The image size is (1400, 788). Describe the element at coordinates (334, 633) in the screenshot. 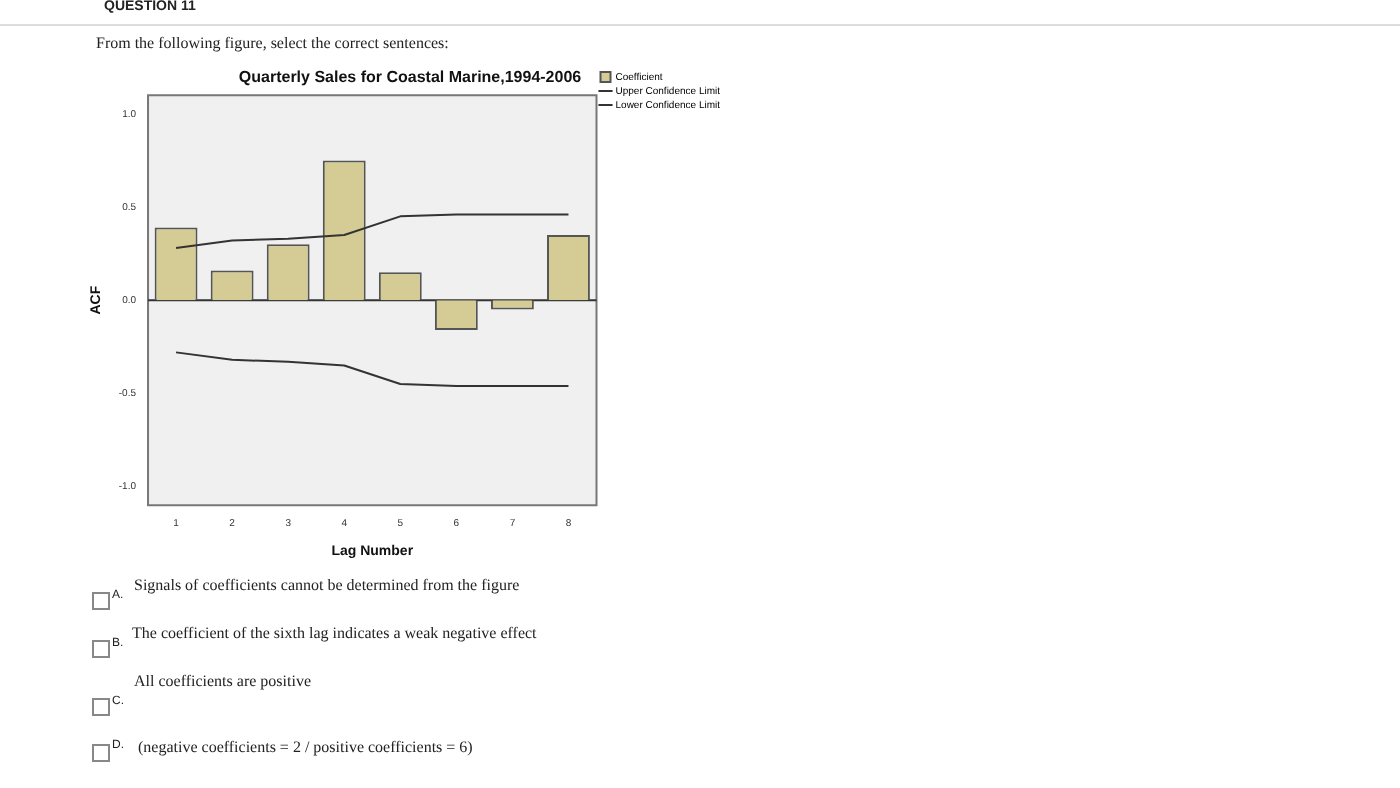

I see `text: The coefficient of the sixth lag indicates a weak negative effect` at that location.